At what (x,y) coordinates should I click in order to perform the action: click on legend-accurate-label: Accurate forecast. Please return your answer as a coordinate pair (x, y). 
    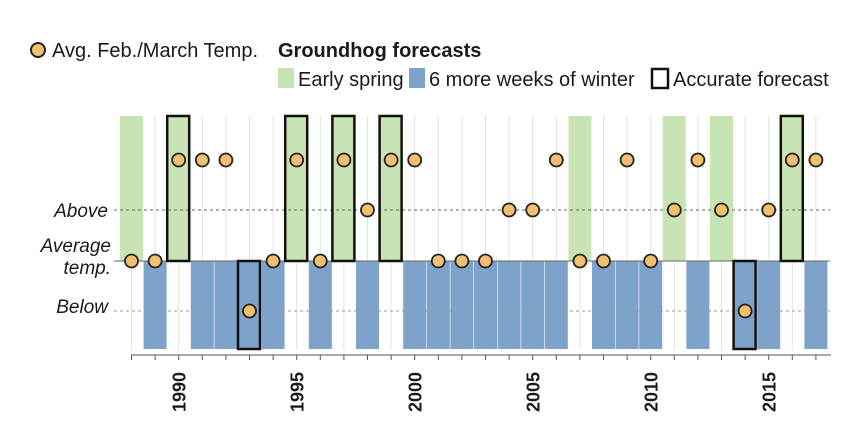
    Looking at the image, I should click on (751, 80).